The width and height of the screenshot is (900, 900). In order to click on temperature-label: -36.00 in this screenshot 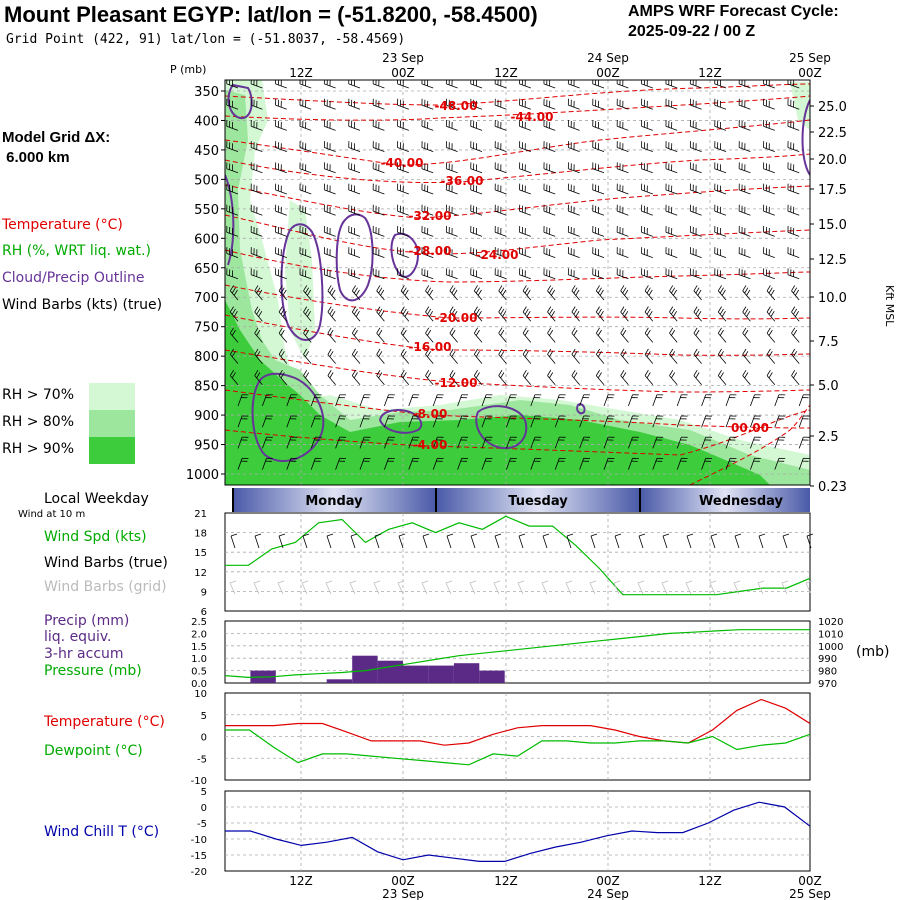, I will do `click(462, 181)`.